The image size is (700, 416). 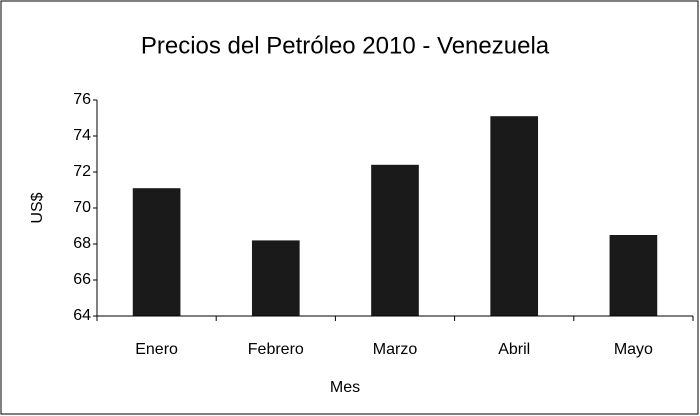 What do you see at coordinates (82, 207) in the screenshot?
I see `y-tick-label: 70` at bounding box center [82, 207].